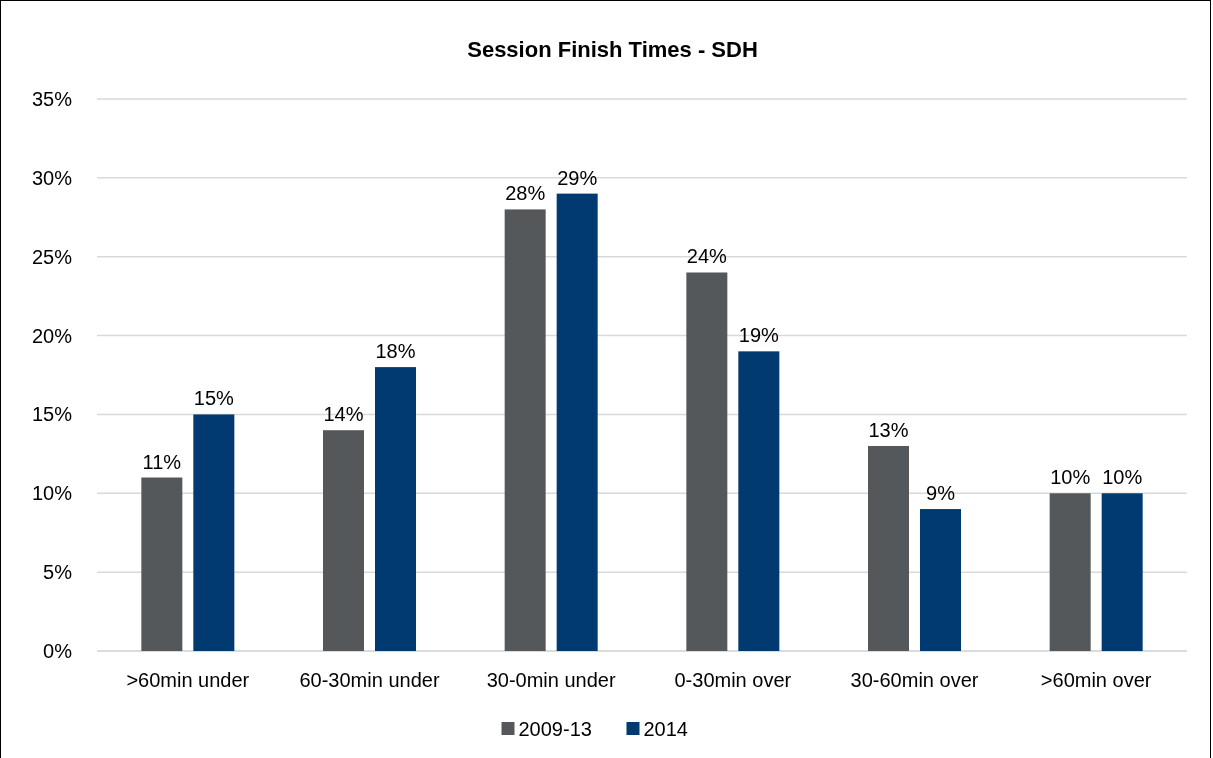 This screenshot has width=1213, height=758. I want to click on y-tick-label: 20%, so click(52, 335).